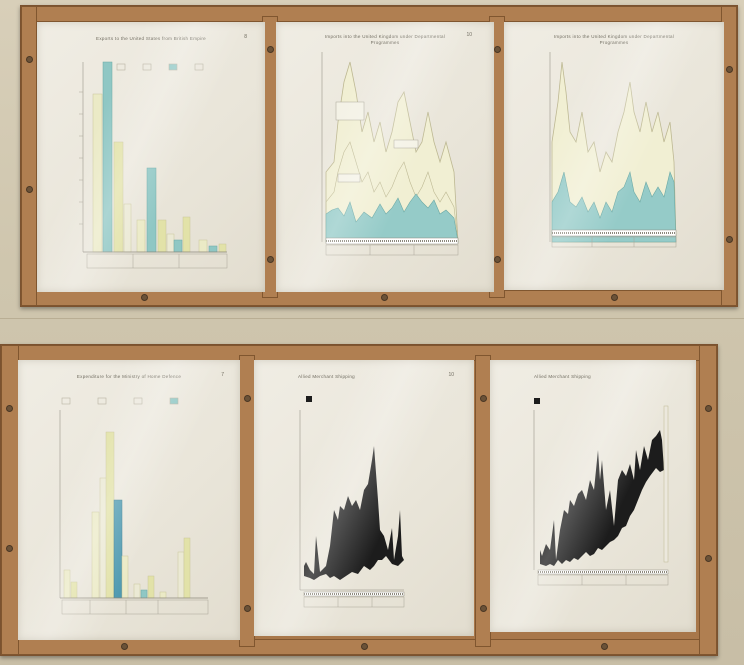  What do you see at coordinates (372, 318) in the screenshot?
I see `wall-seam` at bounding box center [372, 318].